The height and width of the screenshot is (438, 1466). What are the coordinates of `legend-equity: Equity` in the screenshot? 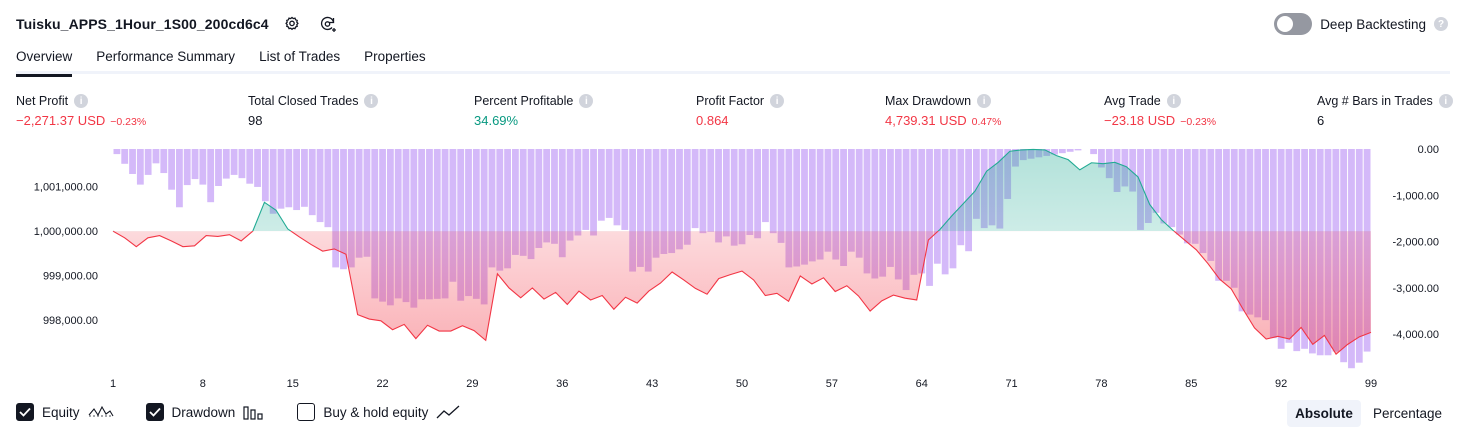 It's located at (65, 412).